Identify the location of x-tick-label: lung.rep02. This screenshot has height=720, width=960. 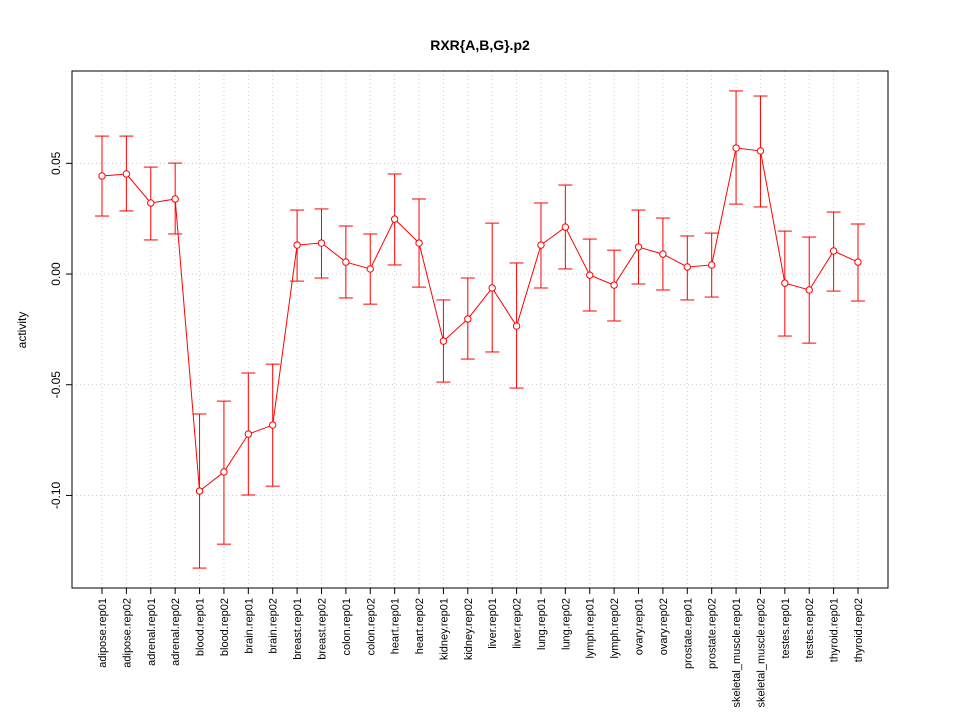
(566, 624).